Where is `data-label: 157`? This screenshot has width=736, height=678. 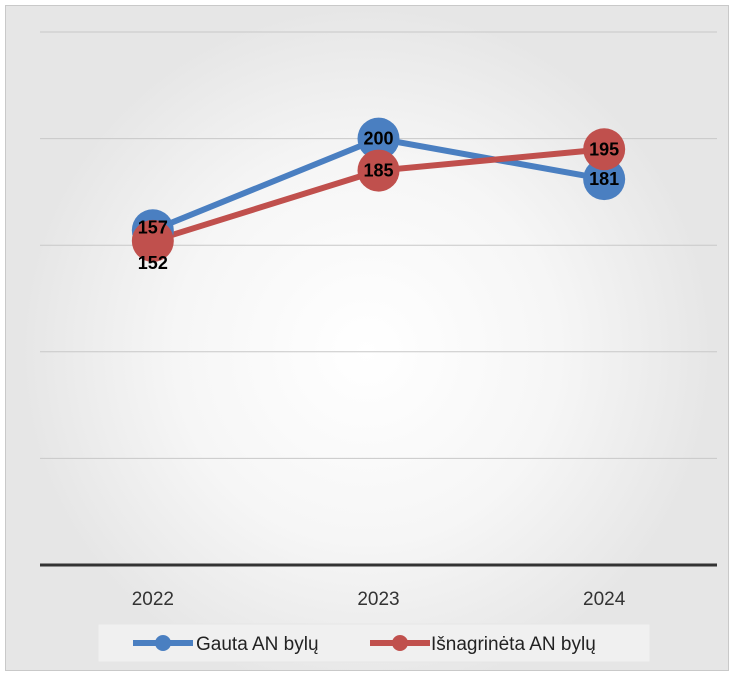
data-label: 157 is located at coordinates (153, 227).